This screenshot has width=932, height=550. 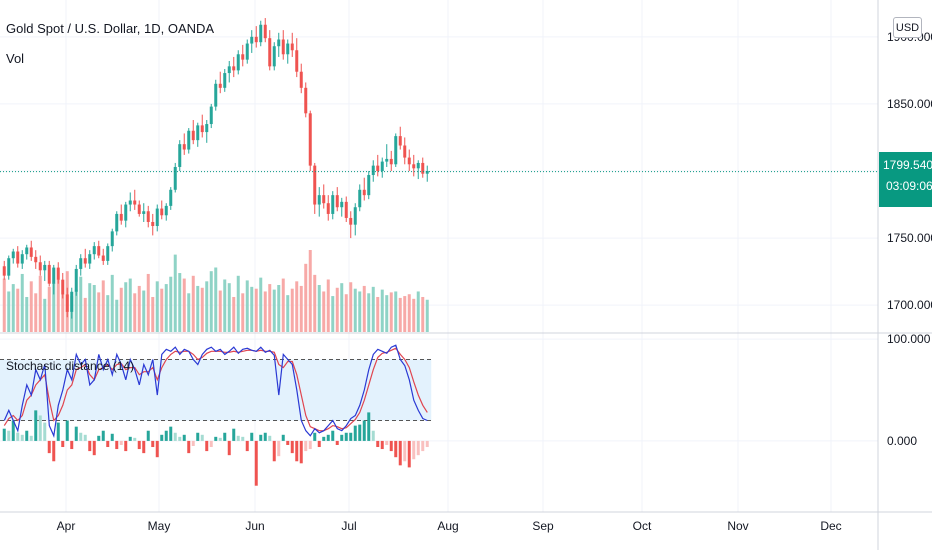 What do you see at coordinates (70, 366) in the screenshot?
I see `indicator-label: Stochastic distance (14)` at bounding box center [70, 366].